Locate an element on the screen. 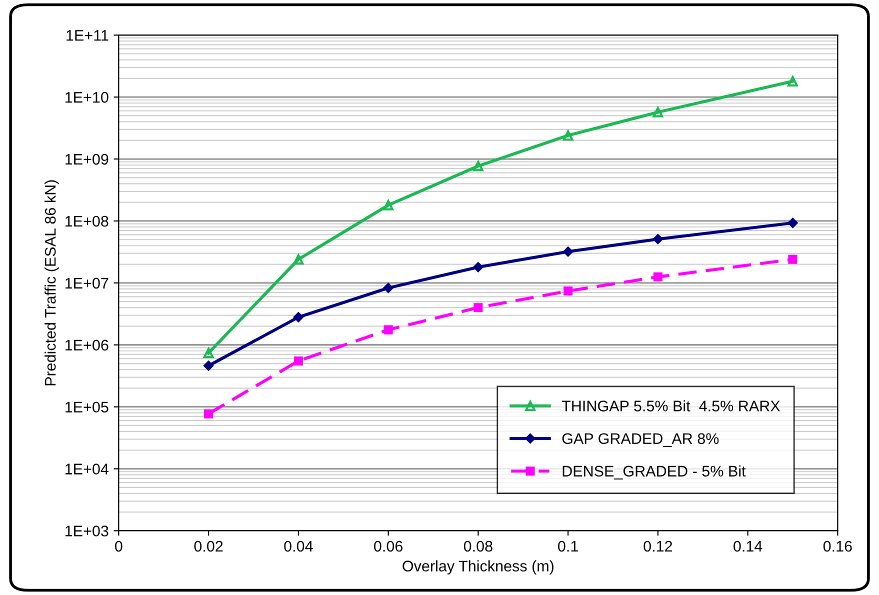 The width and height of the screenshot is (879, 595). x-tick-label: 0.16 is located at coordinates (837, 546).